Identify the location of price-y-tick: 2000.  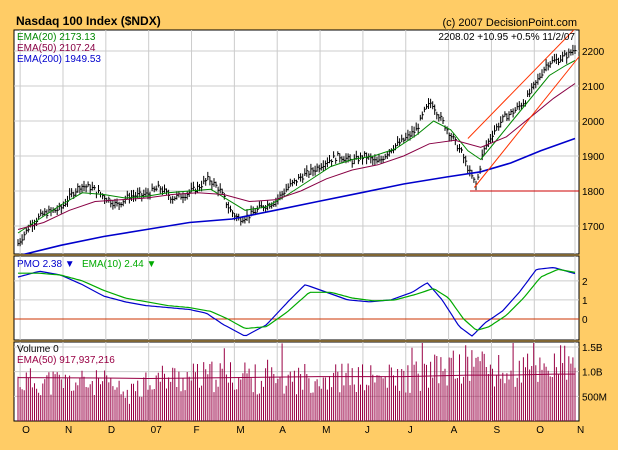
(593, 122).